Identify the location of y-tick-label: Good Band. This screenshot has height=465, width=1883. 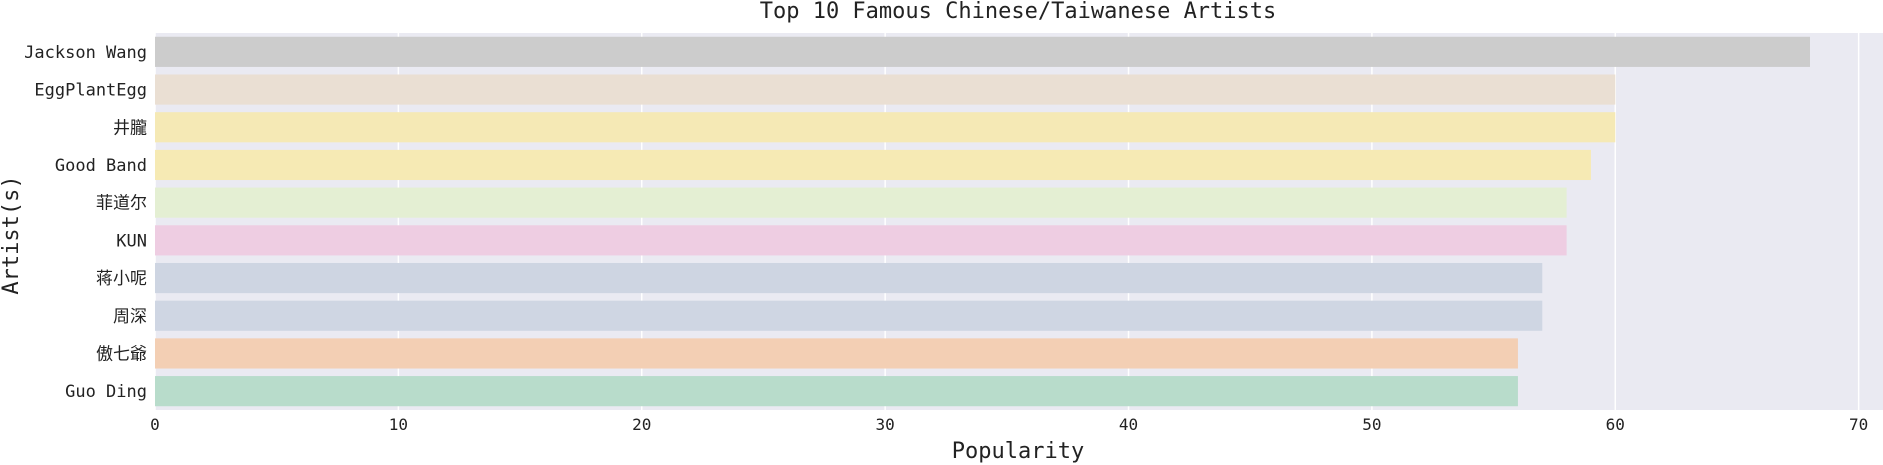
(101, 166).